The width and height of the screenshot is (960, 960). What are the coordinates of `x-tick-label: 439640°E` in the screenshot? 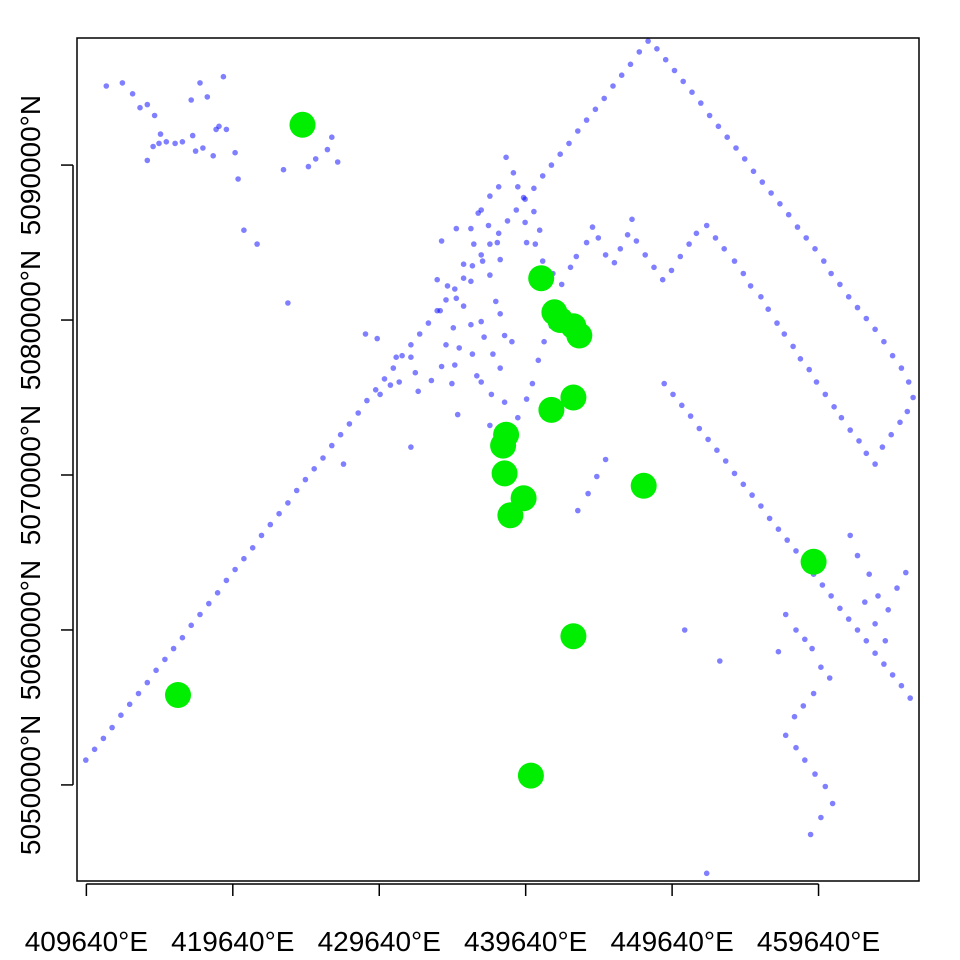 It's located at (525, 941).